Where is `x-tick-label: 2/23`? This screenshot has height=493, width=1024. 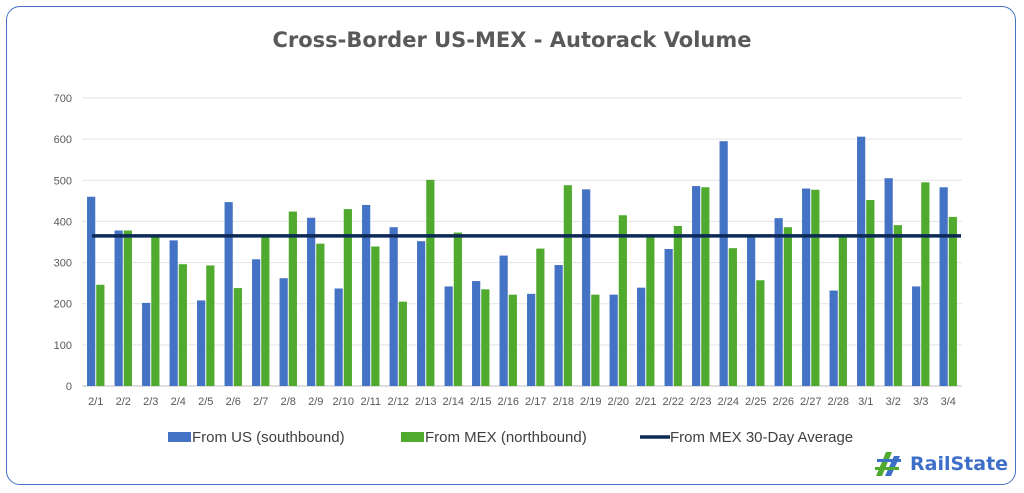 x-tick-label: 2/23 is located at coordinates (700, 402).